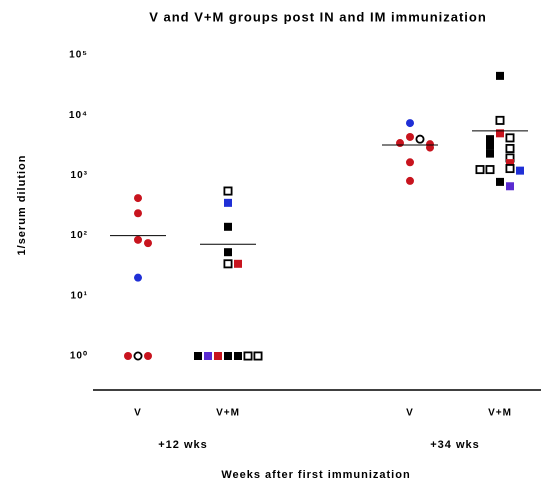 The height and width of the screenshot is (489, 543). Describe the element at coordinates (79, 175) in the screenshot. I see `y-tick-label: 10³` at that location.